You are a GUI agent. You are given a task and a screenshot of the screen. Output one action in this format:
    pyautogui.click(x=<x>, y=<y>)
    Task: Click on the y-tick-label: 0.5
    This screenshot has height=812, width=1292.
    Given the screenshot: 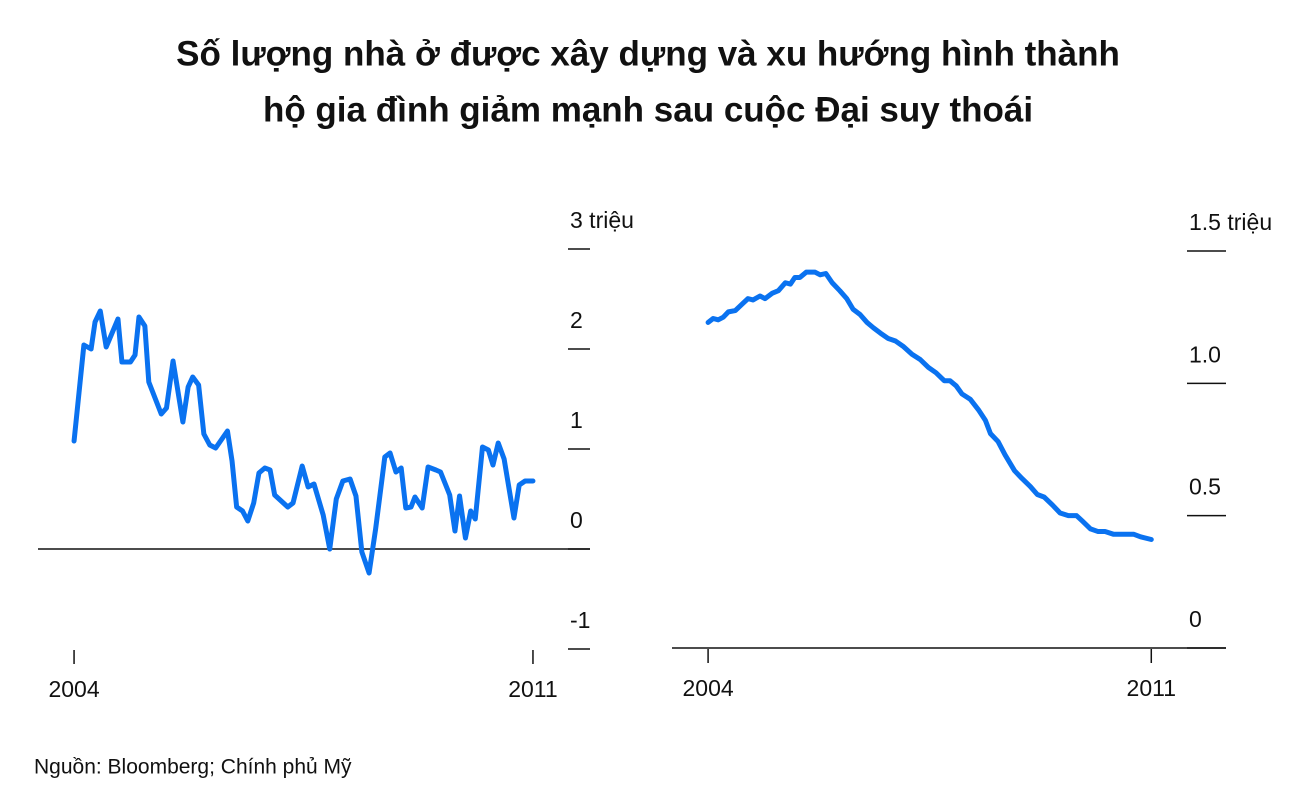 What is the action you would take?
    pyautogui.click(x=1205, y=487)
    